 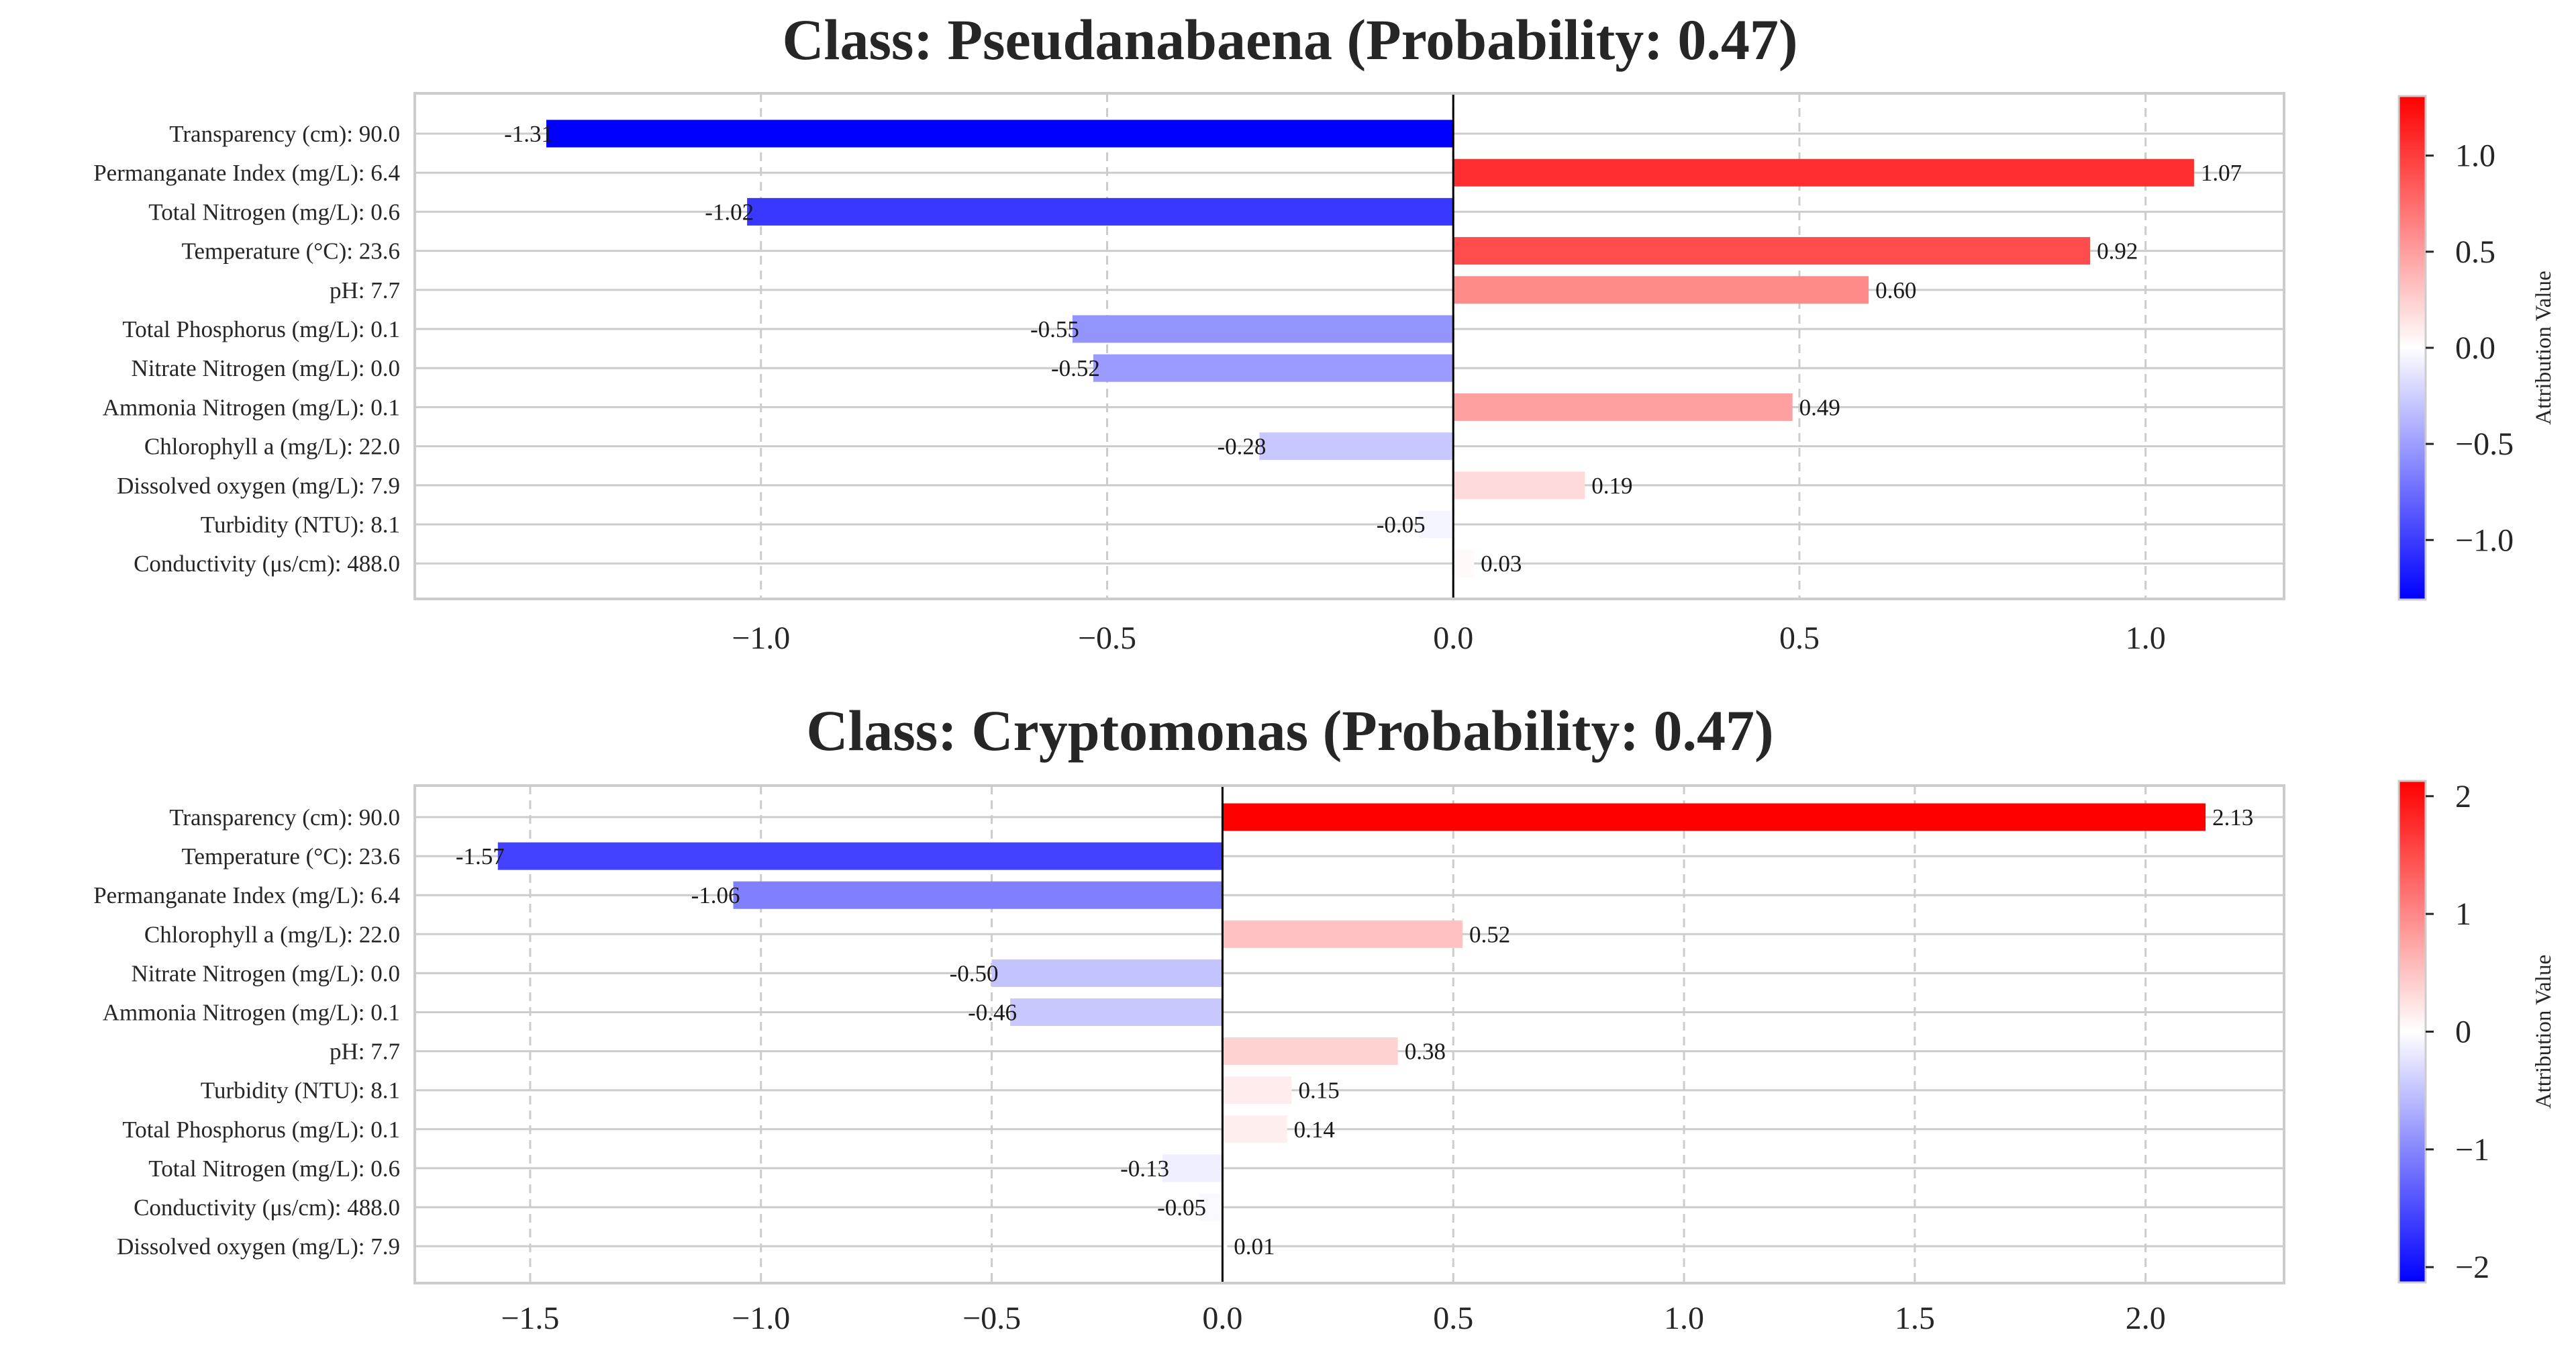 I want to click on chart-title: Class: Pseudanabaena (Probability: 0.47), so click(x=1289, y=39).